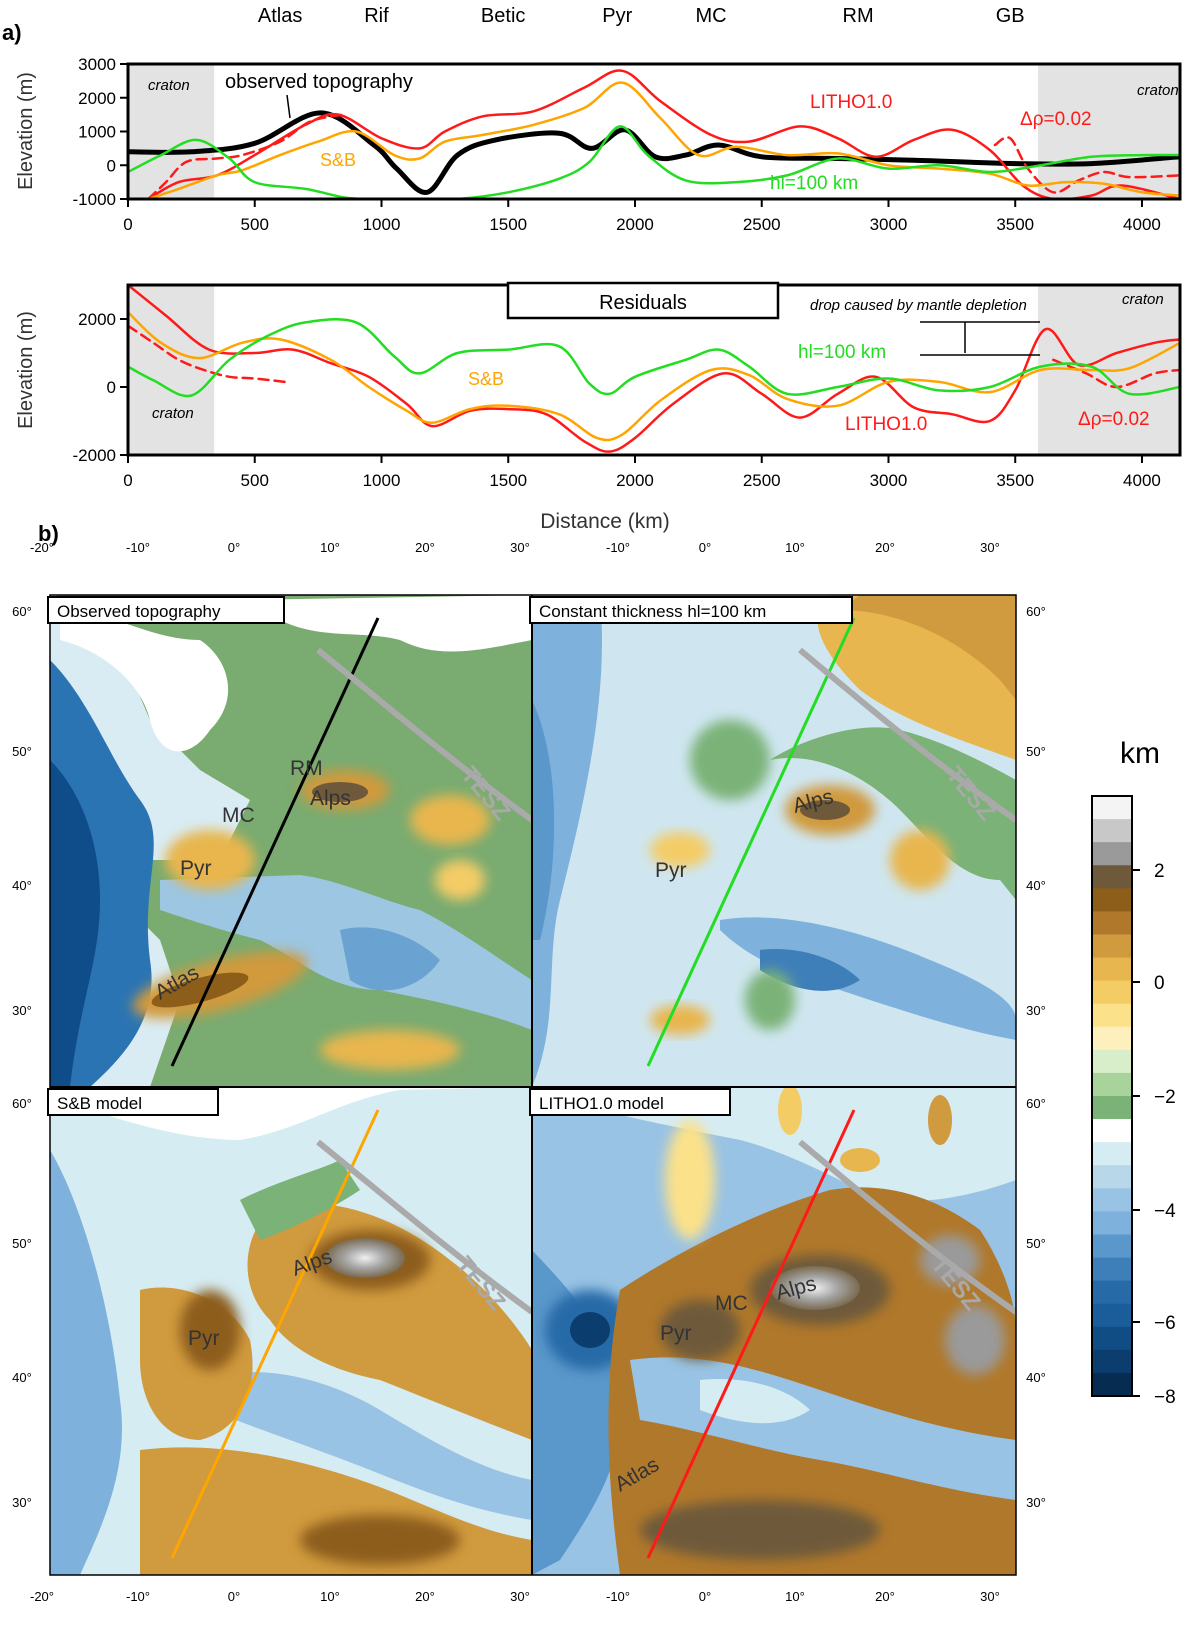 The height and width of the screenshot is (1626, 1200). I want to click on region-label: GB, so click(1010, 16).